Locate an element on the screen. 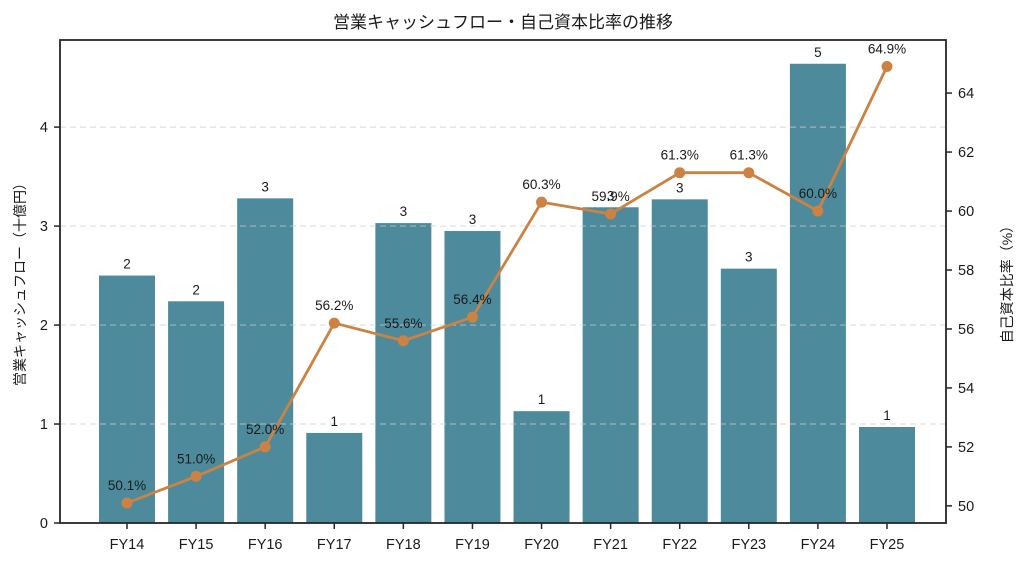 This screenshot has height=569, width=1024. y-right-tick-label: 58 is located at coordinates (966, 271).